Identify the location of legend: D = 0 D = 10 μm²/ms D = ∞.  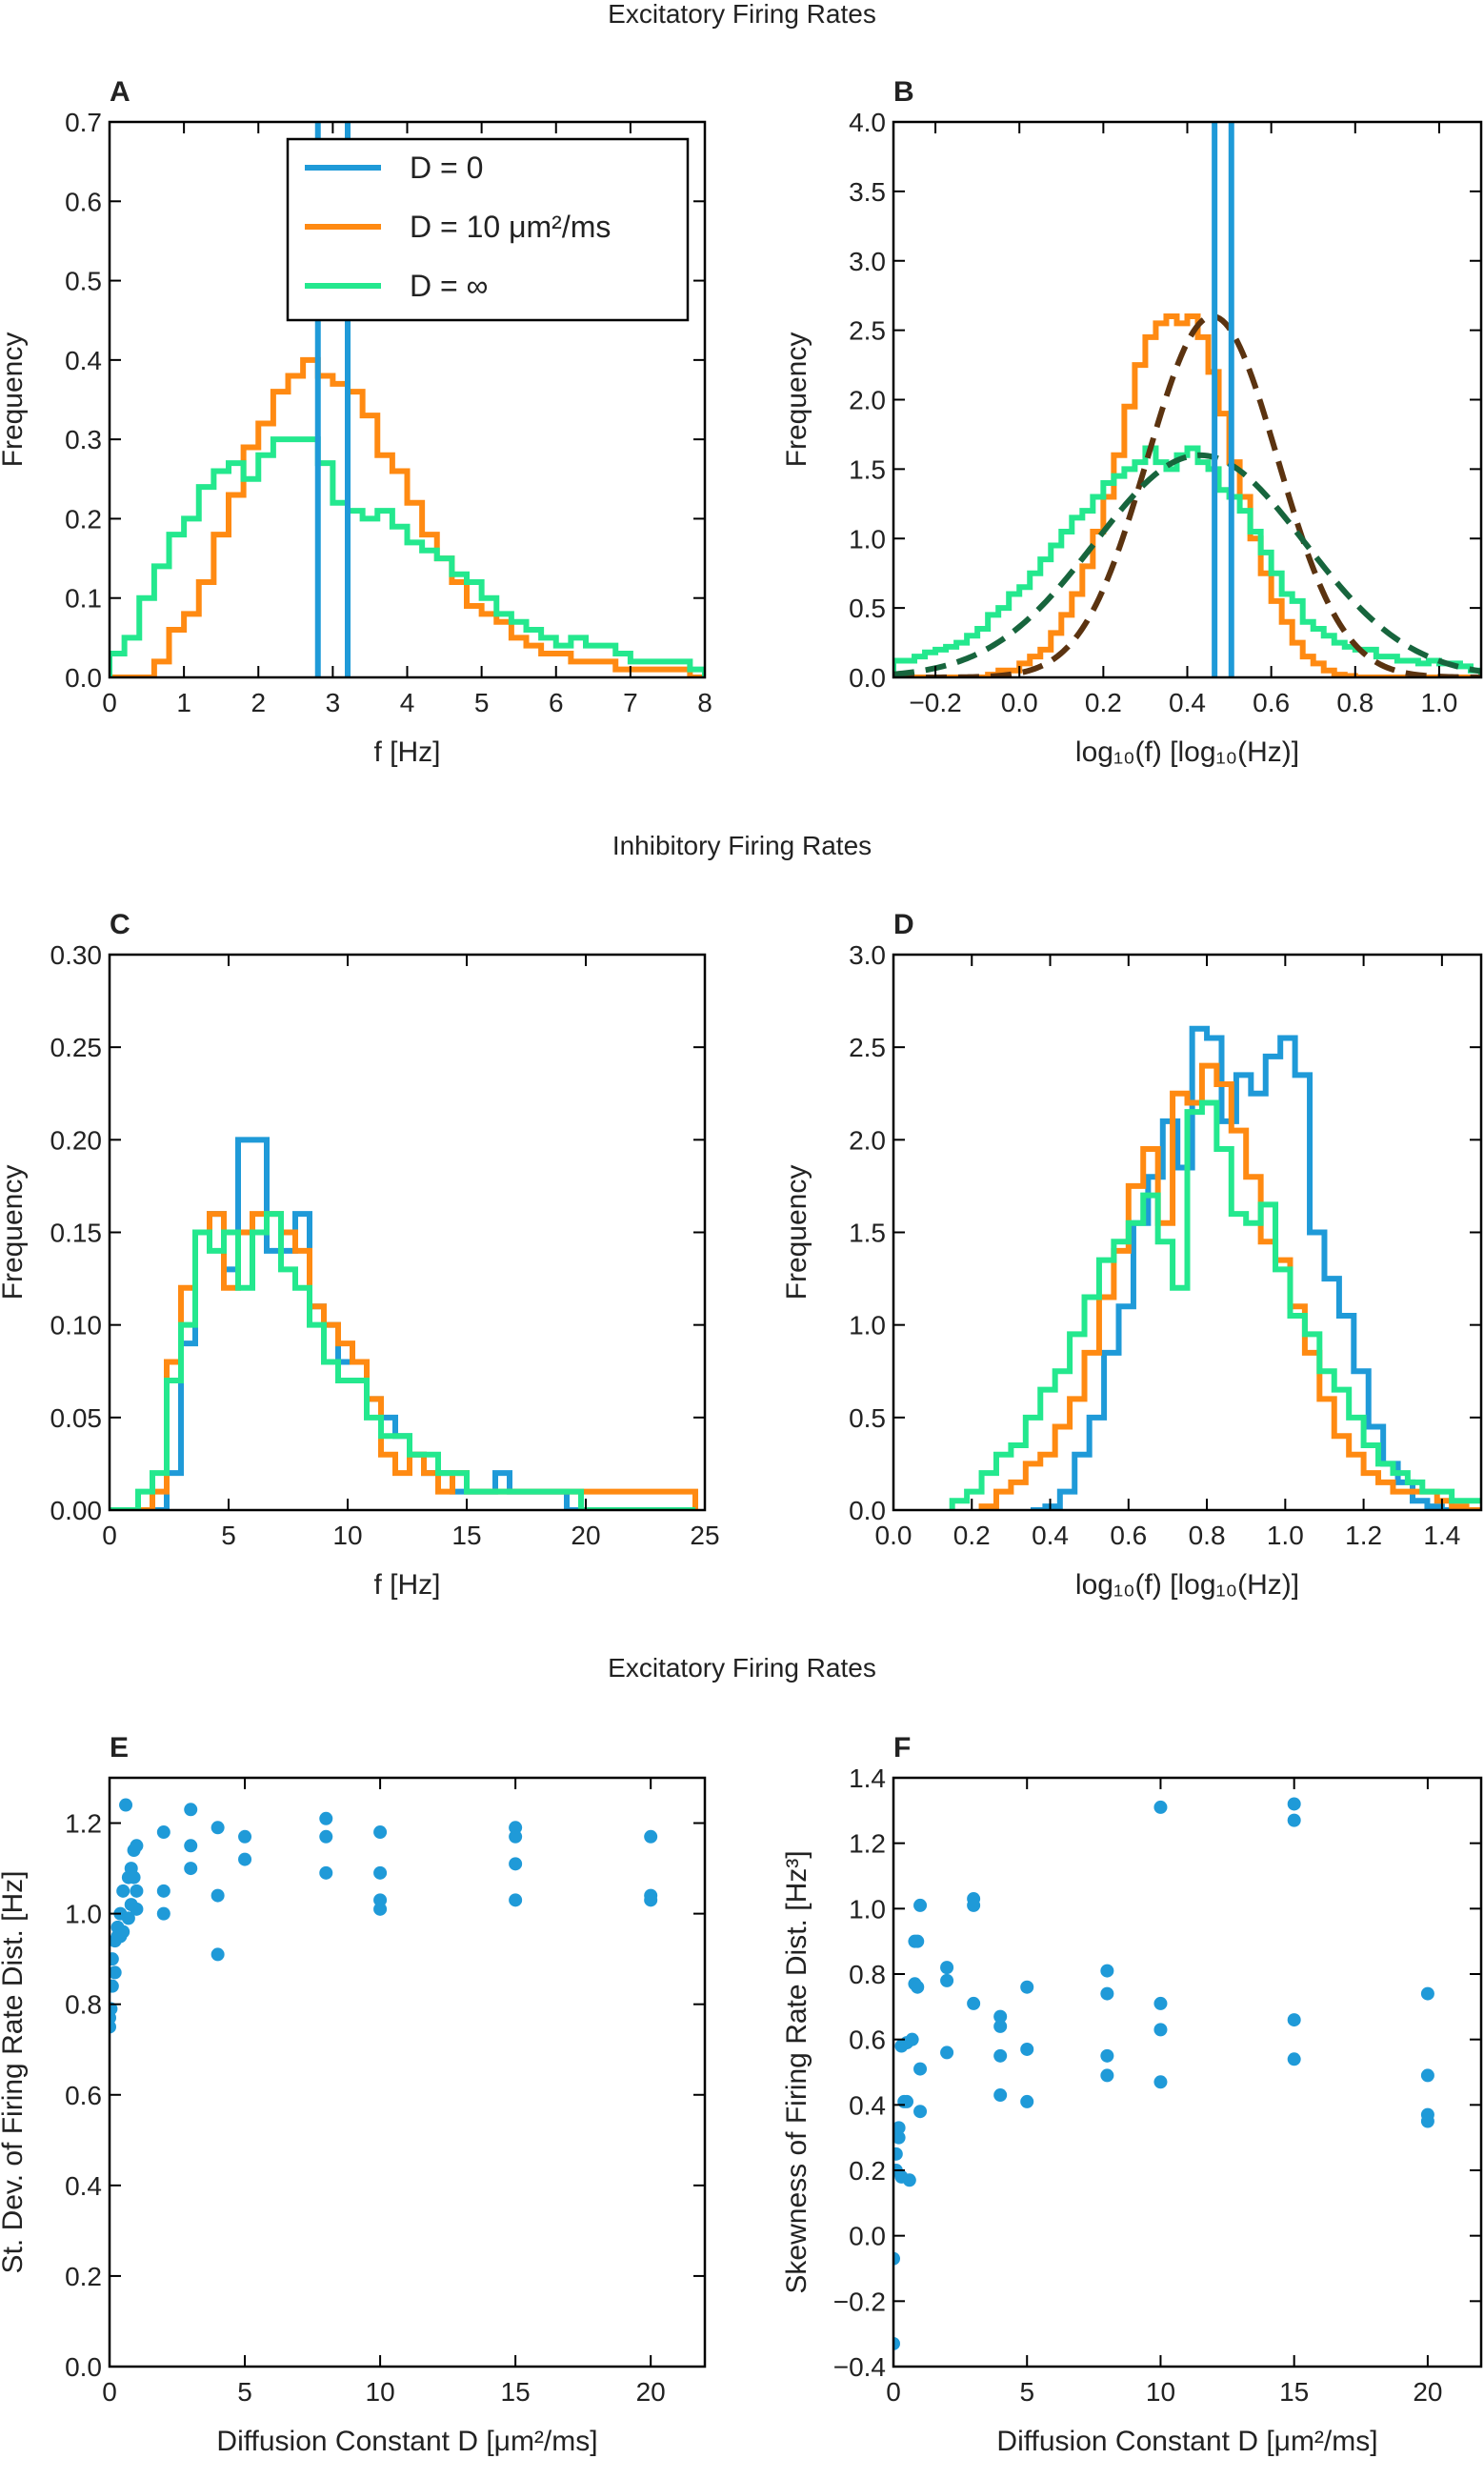
(488, 229).